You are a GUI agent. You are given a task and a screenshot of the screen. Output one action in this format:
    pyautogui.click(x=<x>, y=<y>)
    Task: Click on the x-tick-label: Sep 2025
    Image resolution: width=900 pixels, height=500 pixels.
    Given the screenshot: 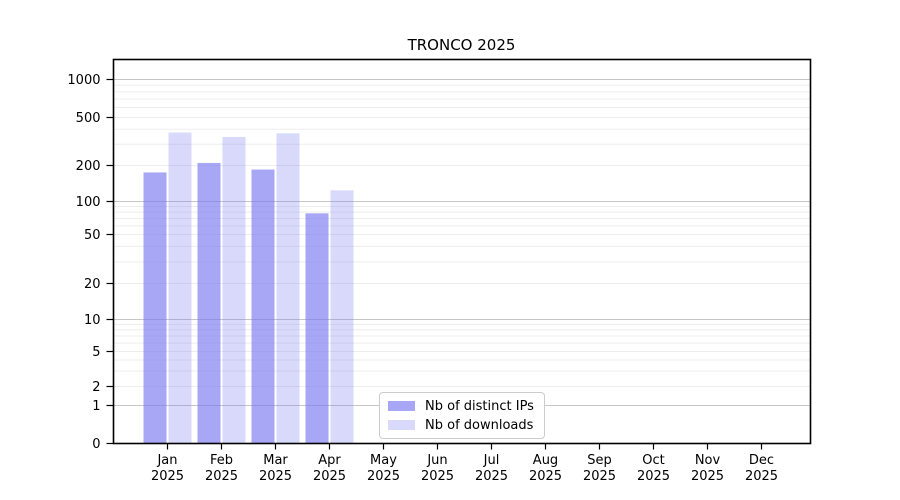 What is the action you would take?
    pyautogui.click(x=599, y=468)
    